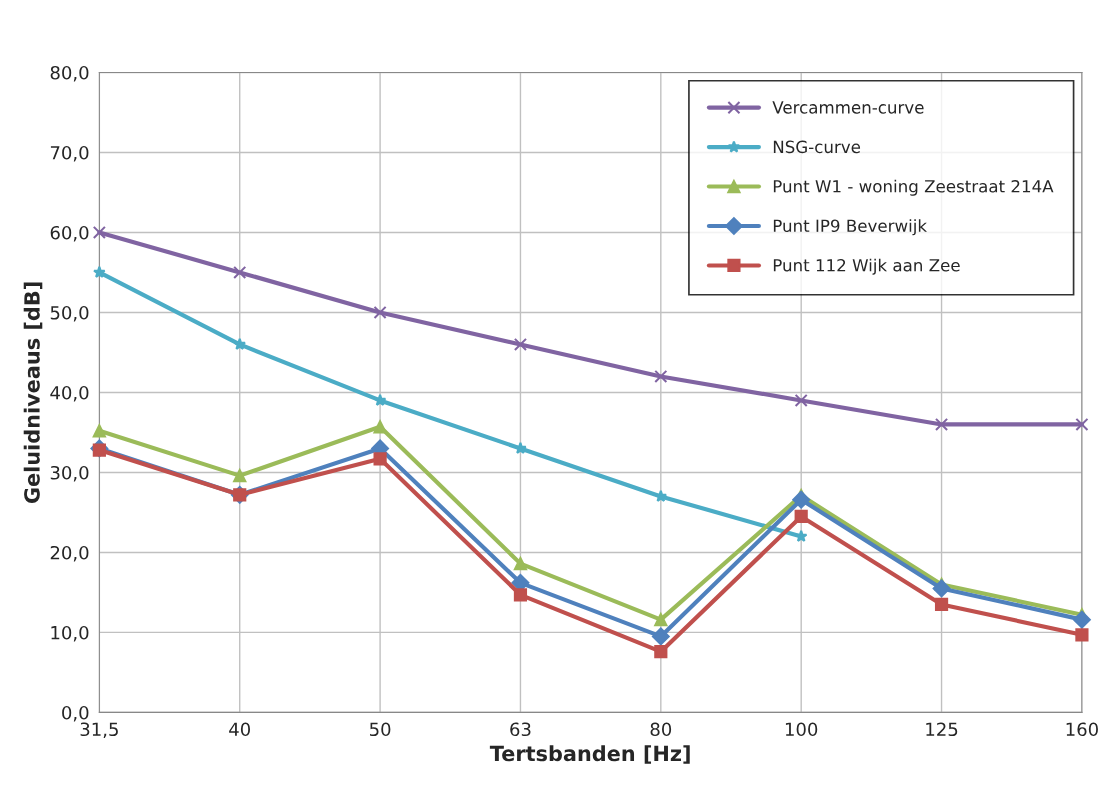 The width and height of the screenshot is (1104, 805). Describe the element at coordinates (69, 473) in the screenshot. I see `y-tick-label: 30,0` at that location.